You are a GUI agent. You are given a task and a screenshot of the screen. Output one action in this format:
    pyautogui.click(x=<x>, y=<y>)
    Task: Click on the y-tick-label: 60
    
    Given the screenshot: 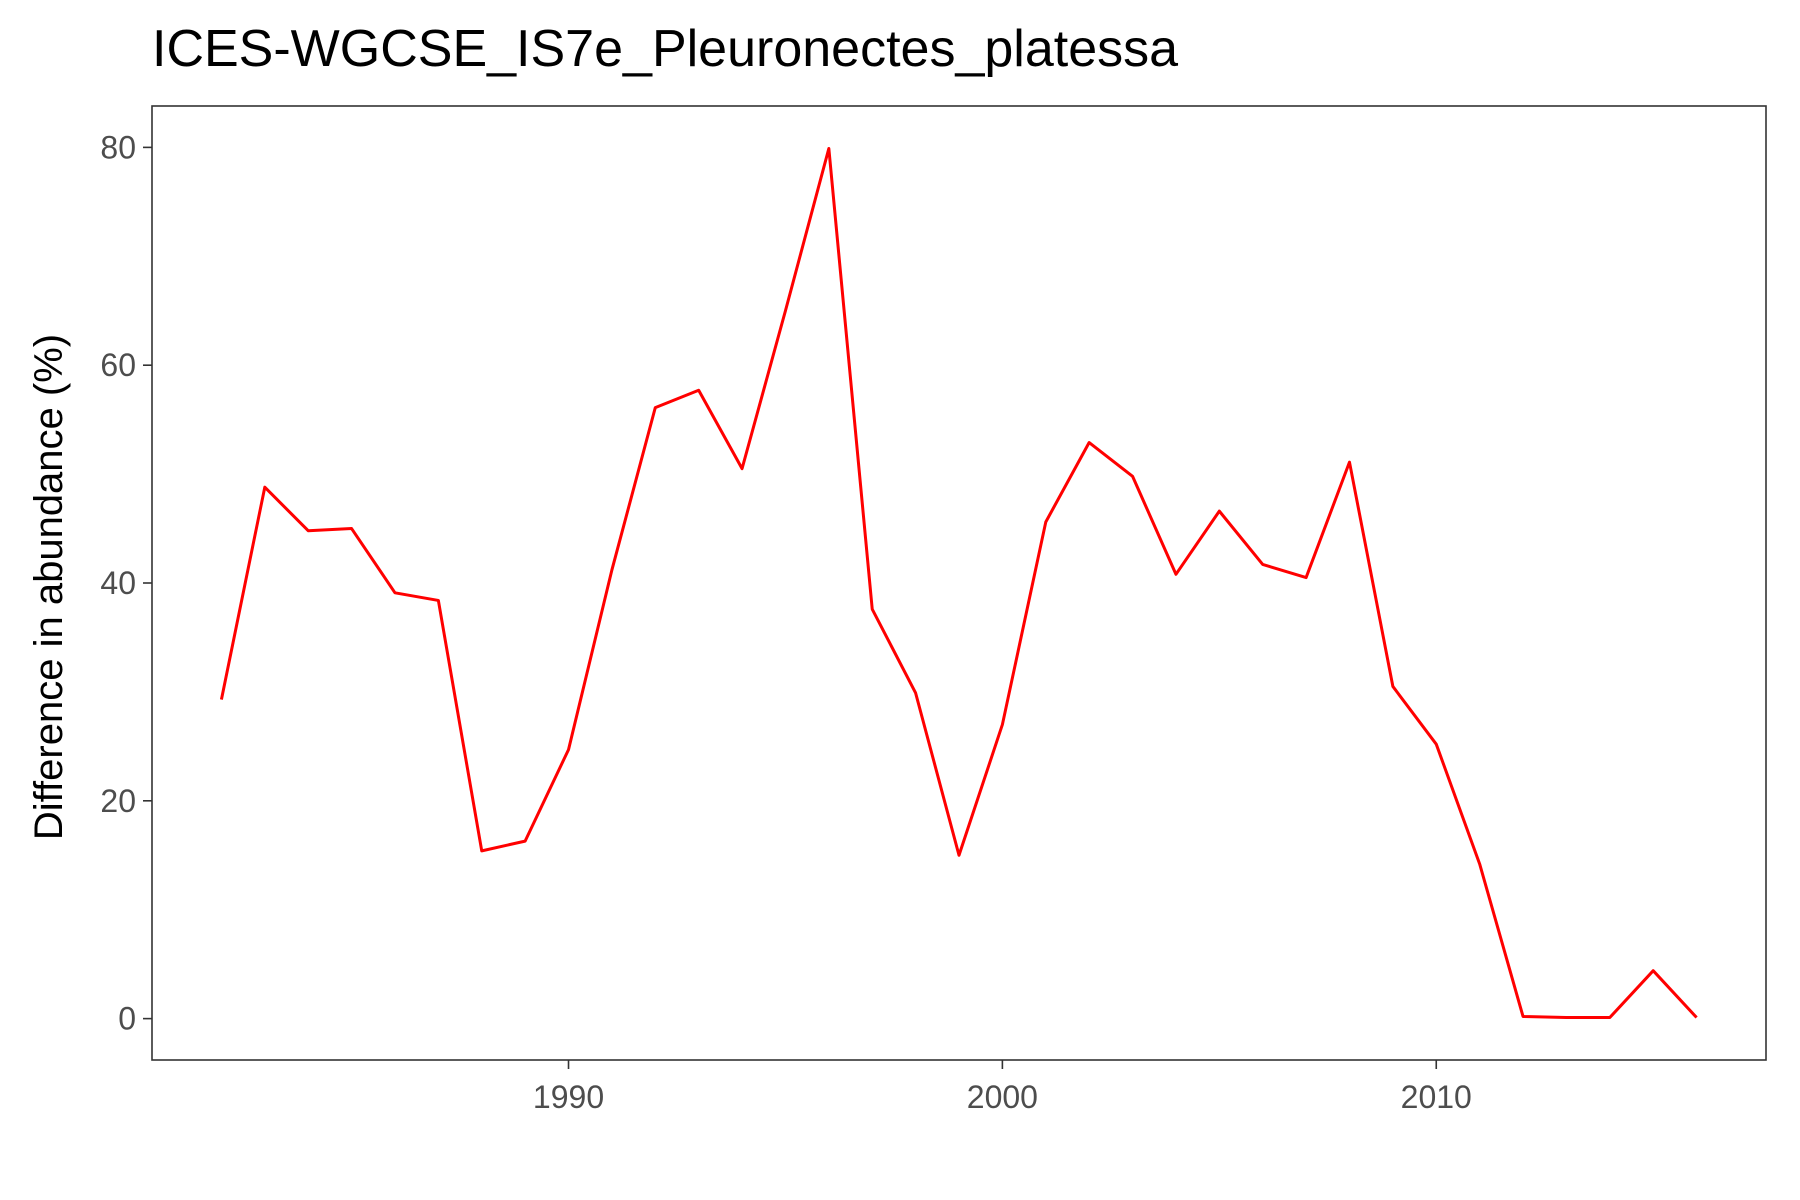 What is the action you would take?
    pyautogui.click(x=118, y=365)
    